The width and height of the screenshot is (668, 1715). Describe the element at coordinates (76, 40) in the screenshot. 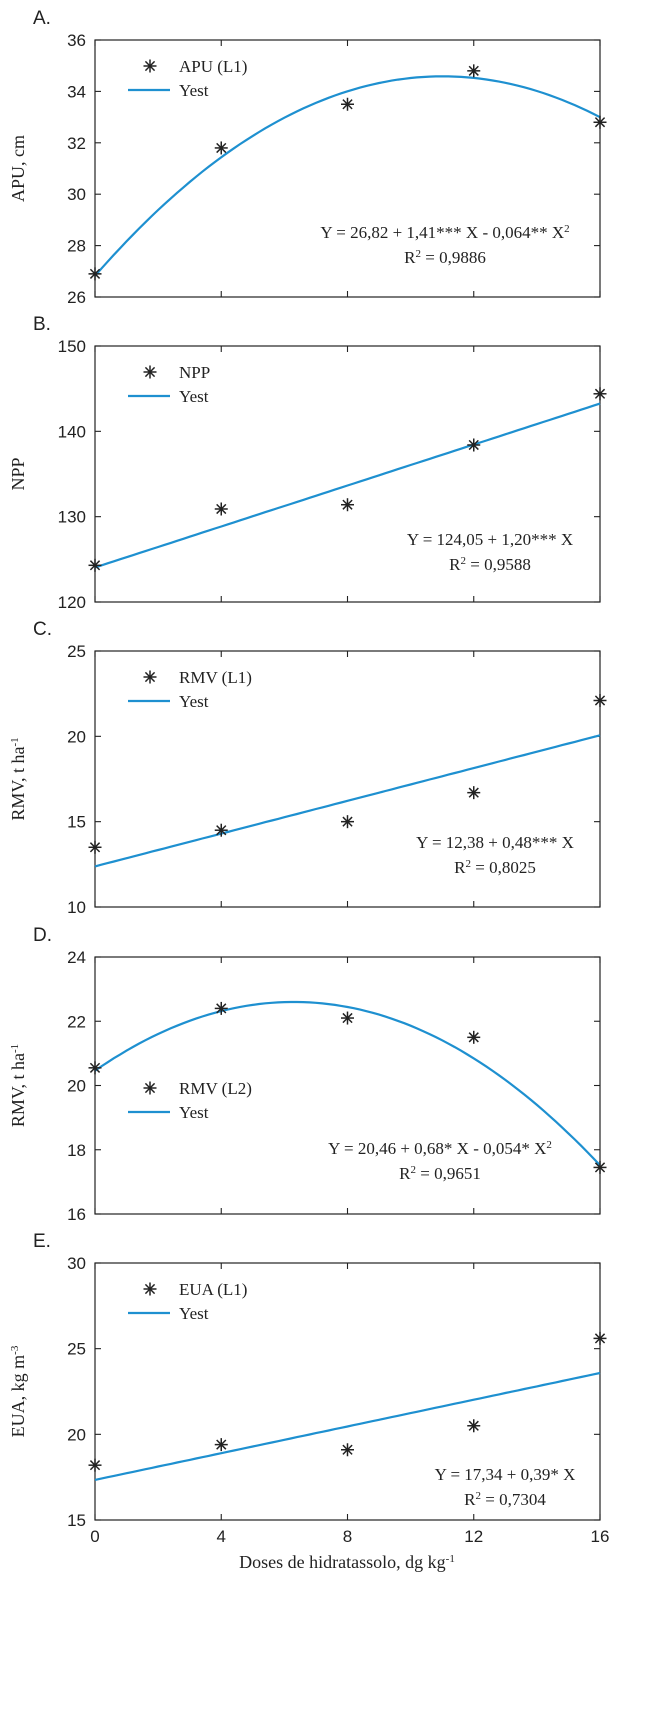

I see `y-tick-label: 36` at that location.